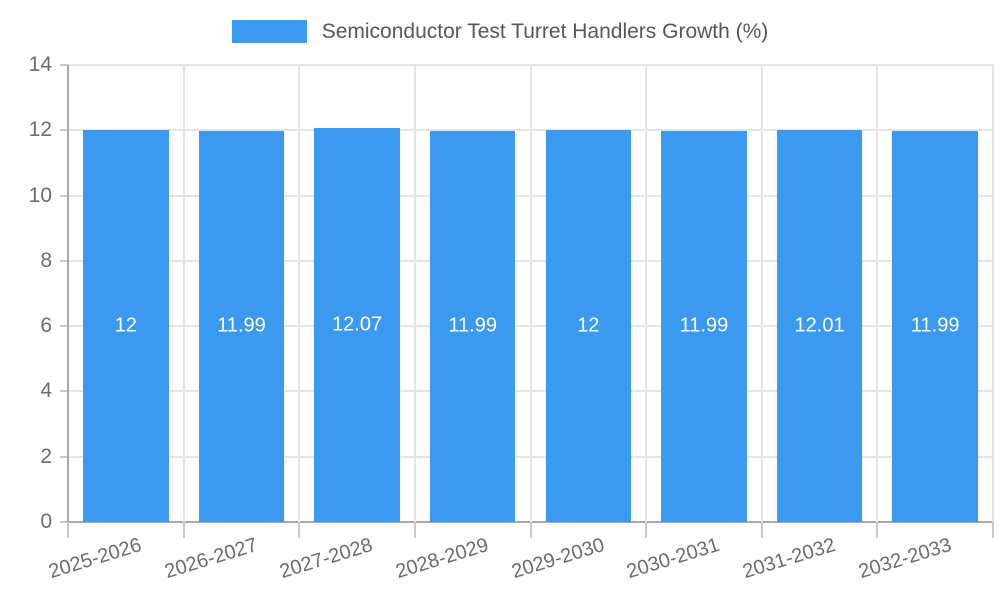 The width and height of the screenshot is (1000, 600). I want to click on x-tick-label: 2029-2030, so click(557, 559).